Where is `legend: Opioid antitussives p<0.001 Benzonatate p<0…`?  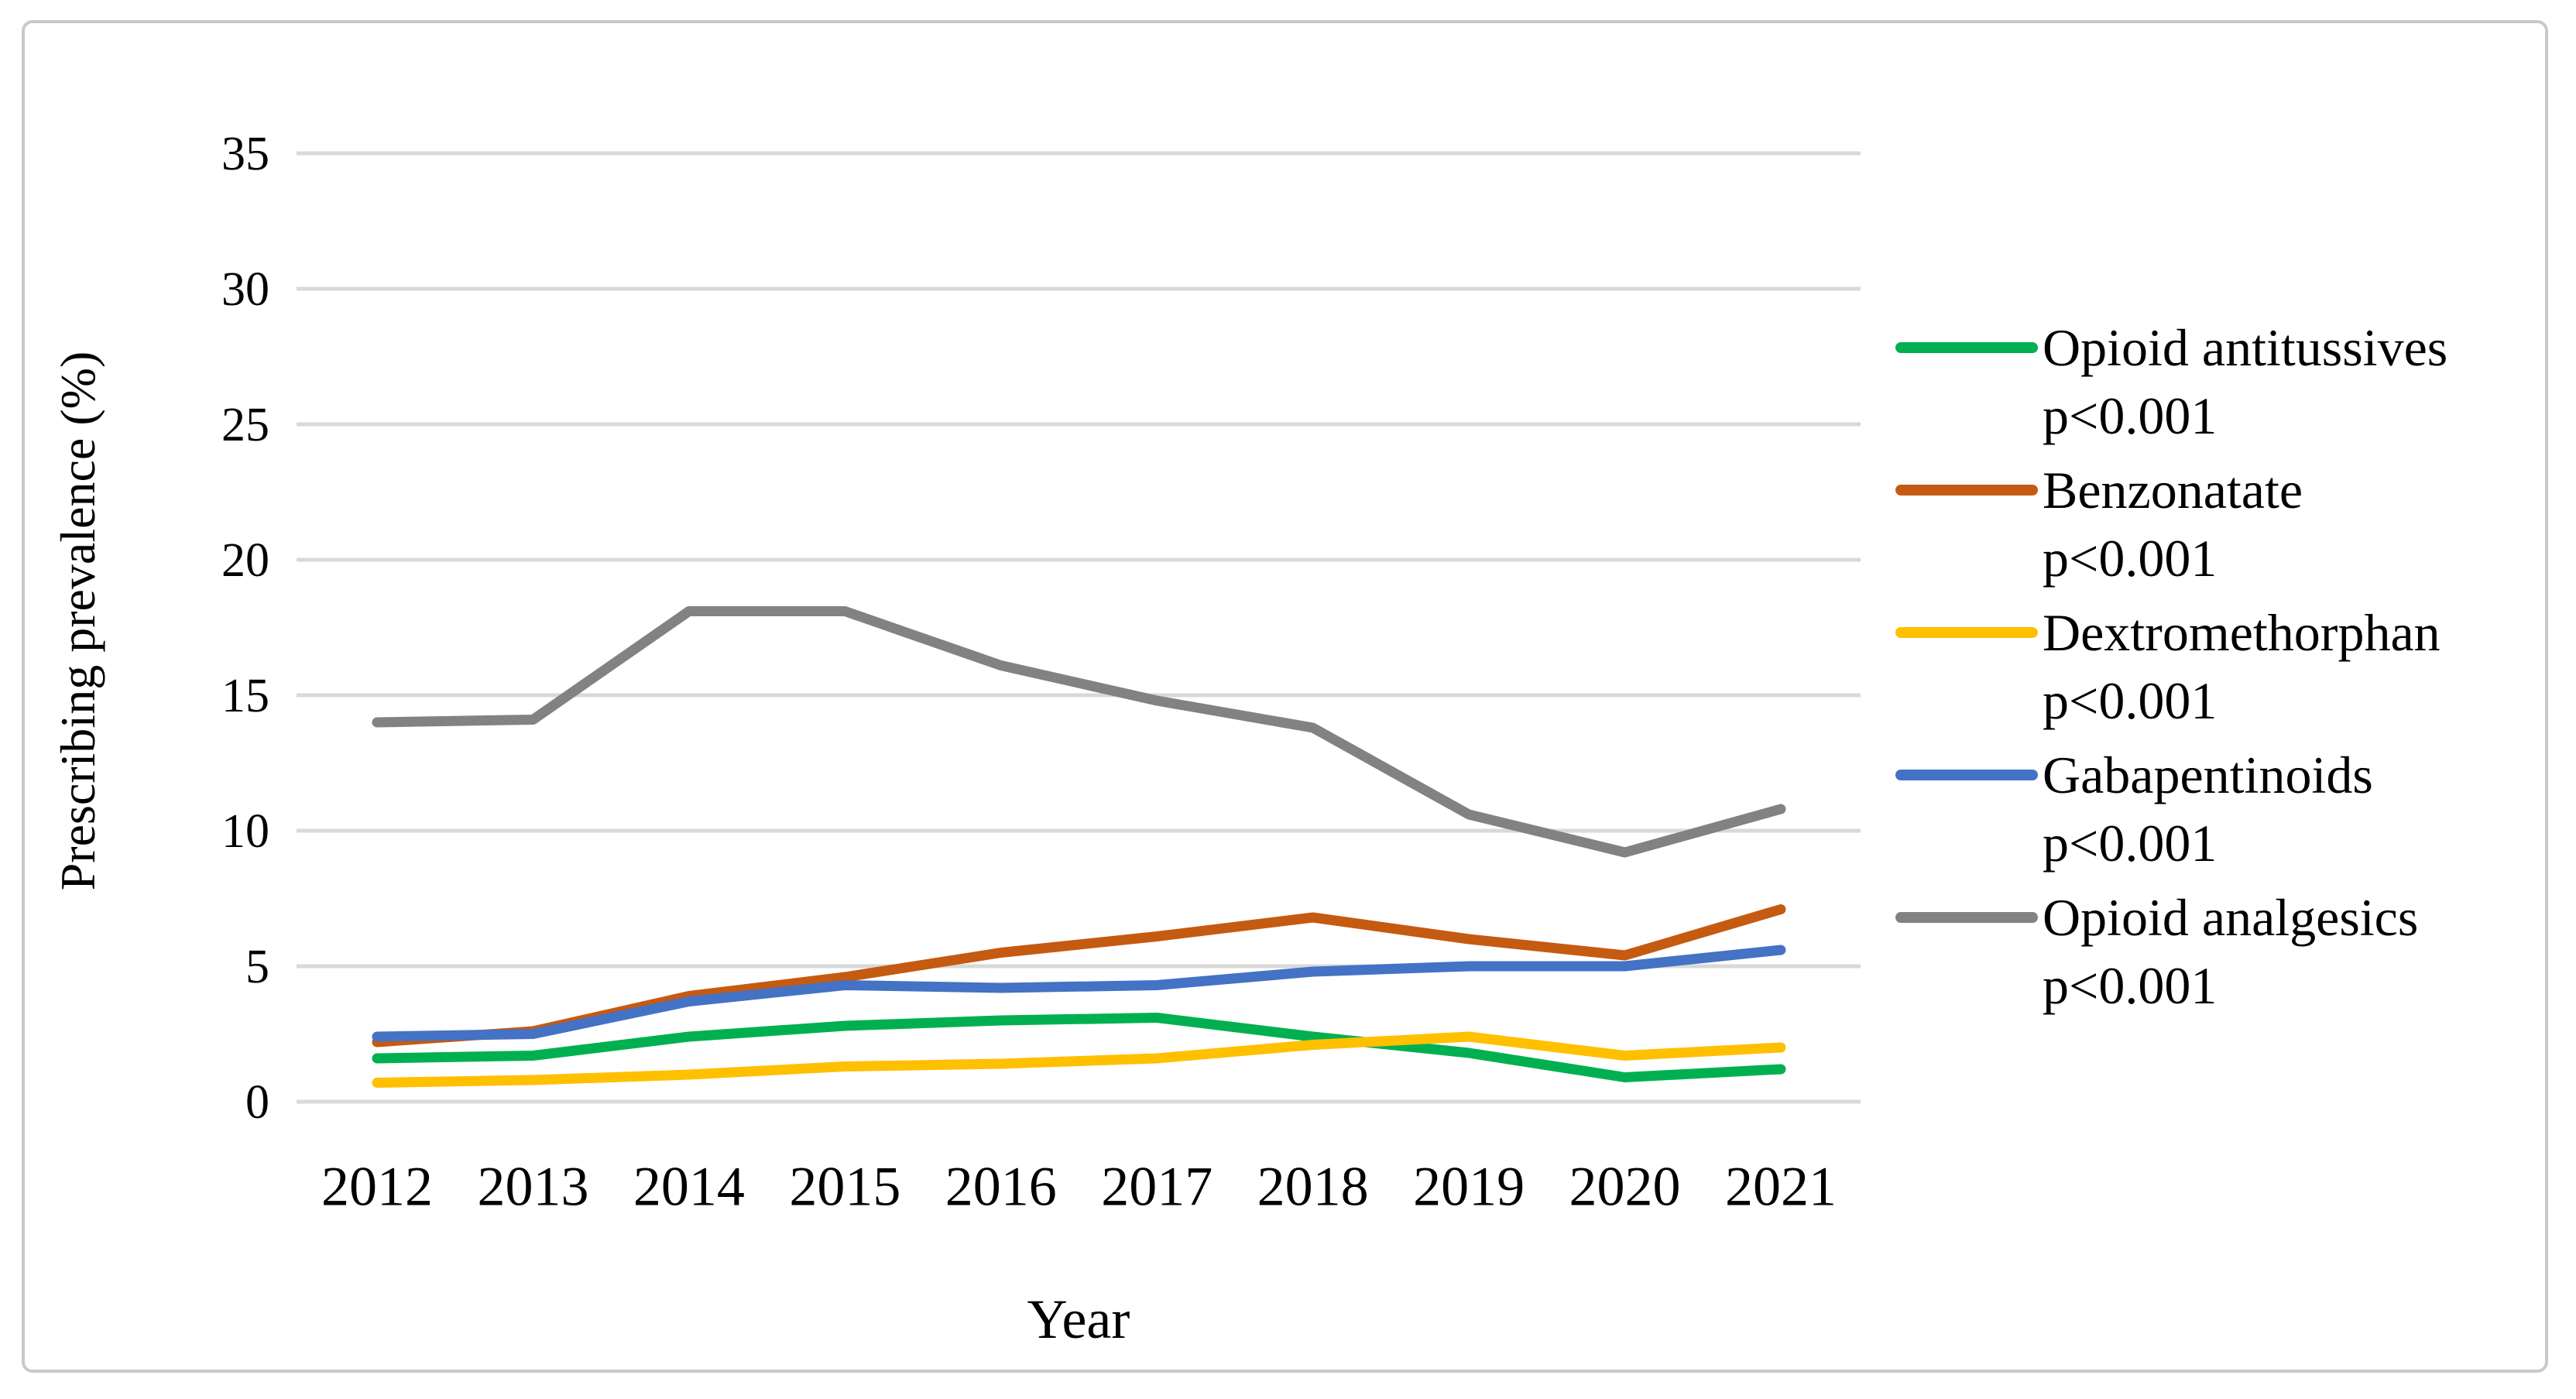
legend: Opioid antitussives p<0.001 Benzonatate p<0… is located at coordinates (2171, 666).